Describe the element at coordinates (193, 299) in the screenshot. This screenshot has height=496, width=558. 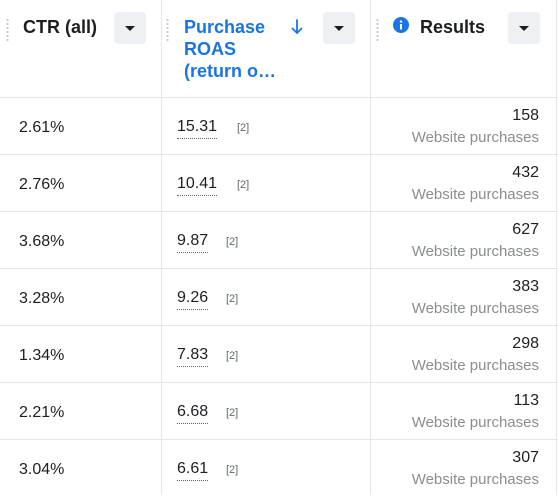
I see `roas-value: 9.26` at that location.